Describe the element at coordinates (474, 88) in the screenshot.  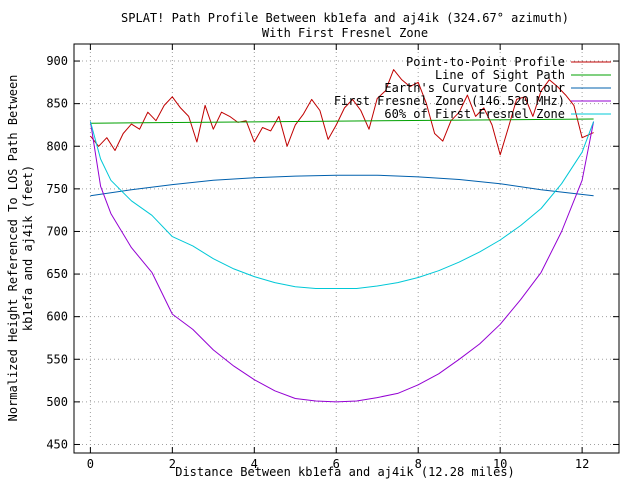
I see `legend-label: Earth's Curvature Contour` at that location.